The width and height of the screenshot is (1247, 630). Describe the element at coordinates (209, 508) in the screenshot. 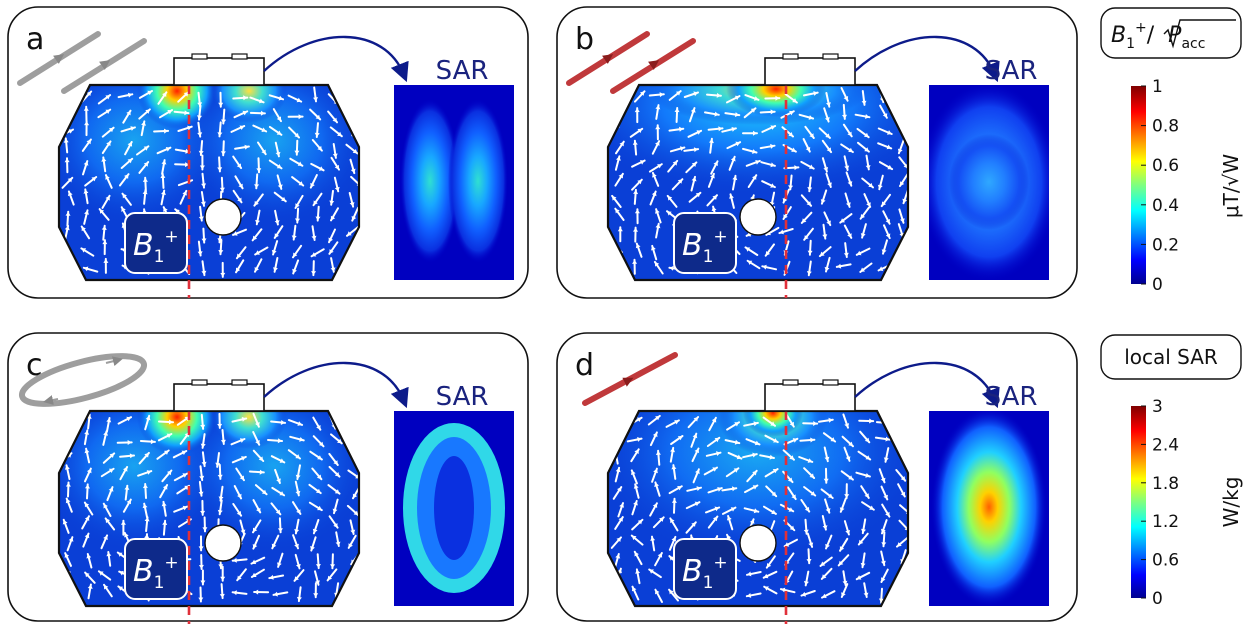

I see `b1-field-map` at that location.